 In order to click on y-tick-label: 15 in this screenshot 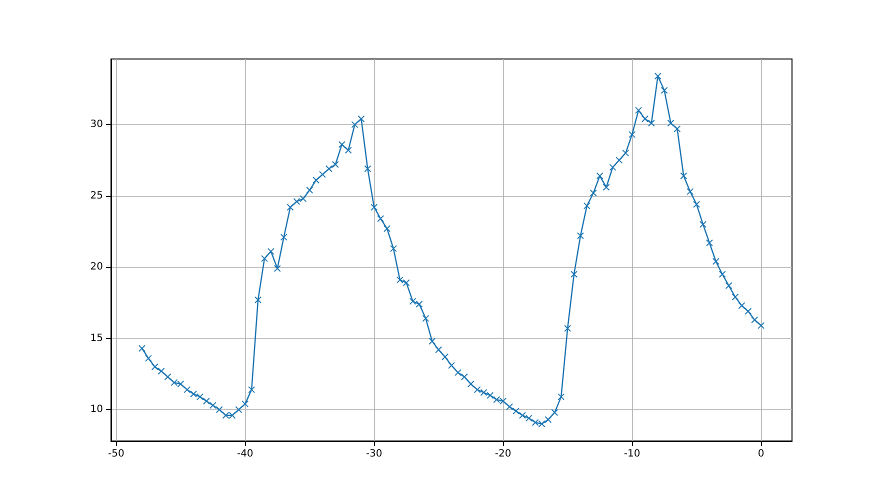, I will do `click(96, 338)`.